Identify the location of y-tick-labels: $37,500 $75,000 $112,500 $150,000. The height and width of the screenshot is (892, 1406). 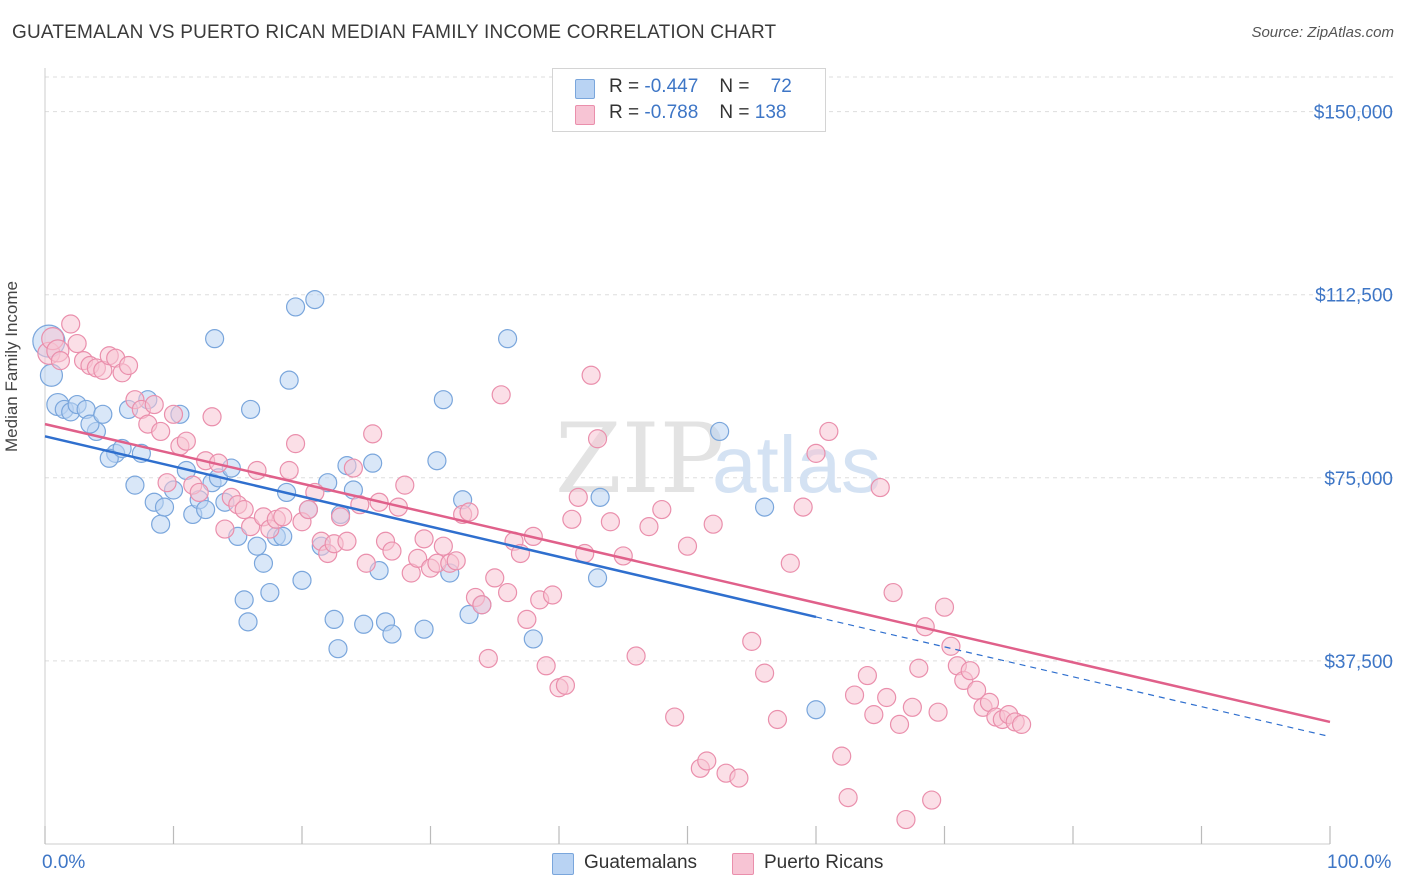
(1353, 388).